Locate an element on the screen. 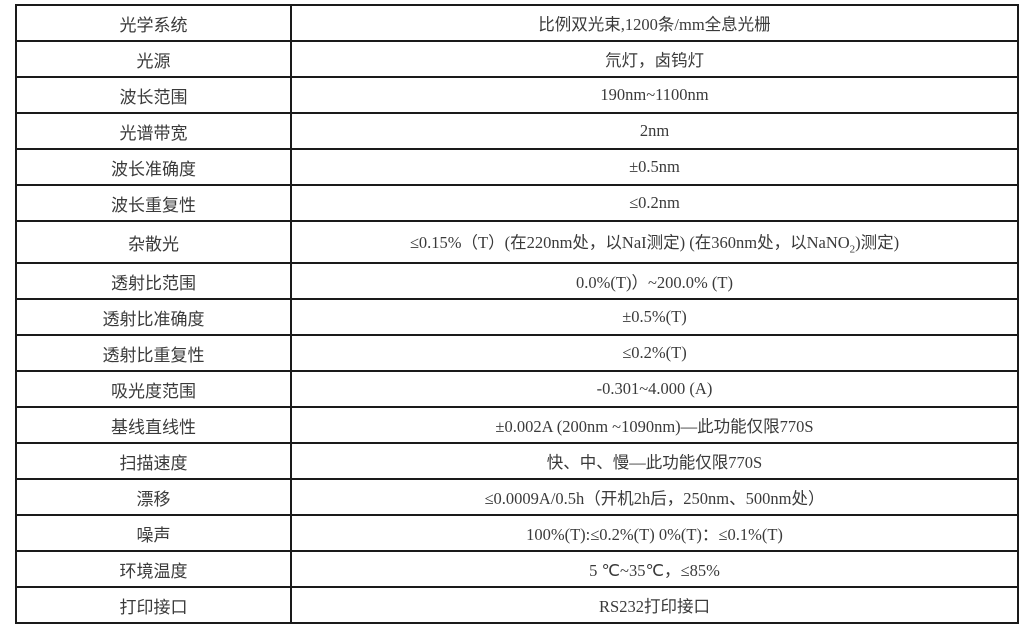  table-row: 透射比范围 0.0%(T)）~200.0% (T) is located at coordinates (517, 281).